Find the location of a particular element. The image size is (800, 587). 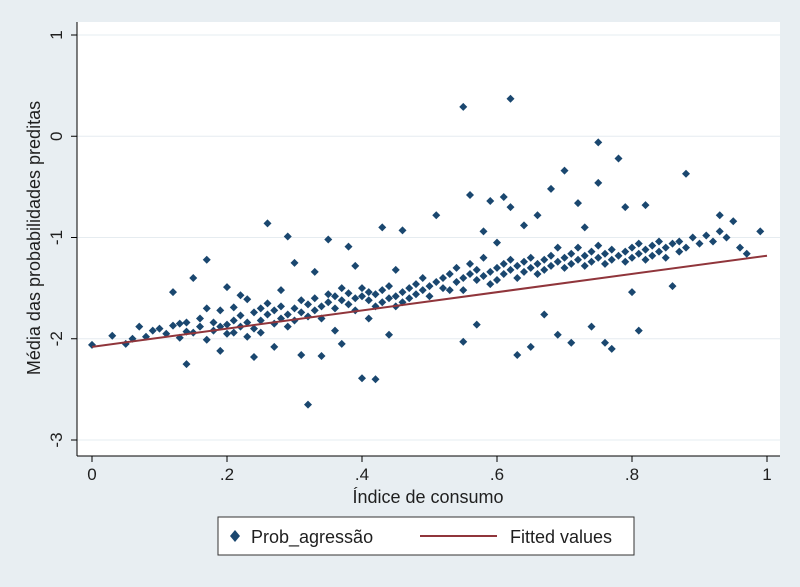

x-tick-label: .2 is located at coordinates (227, 474).